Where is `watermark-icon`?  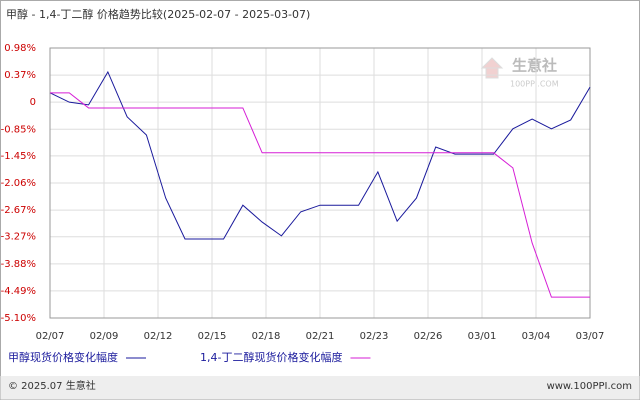 watermark-icon is located at coordinates (492, 68).